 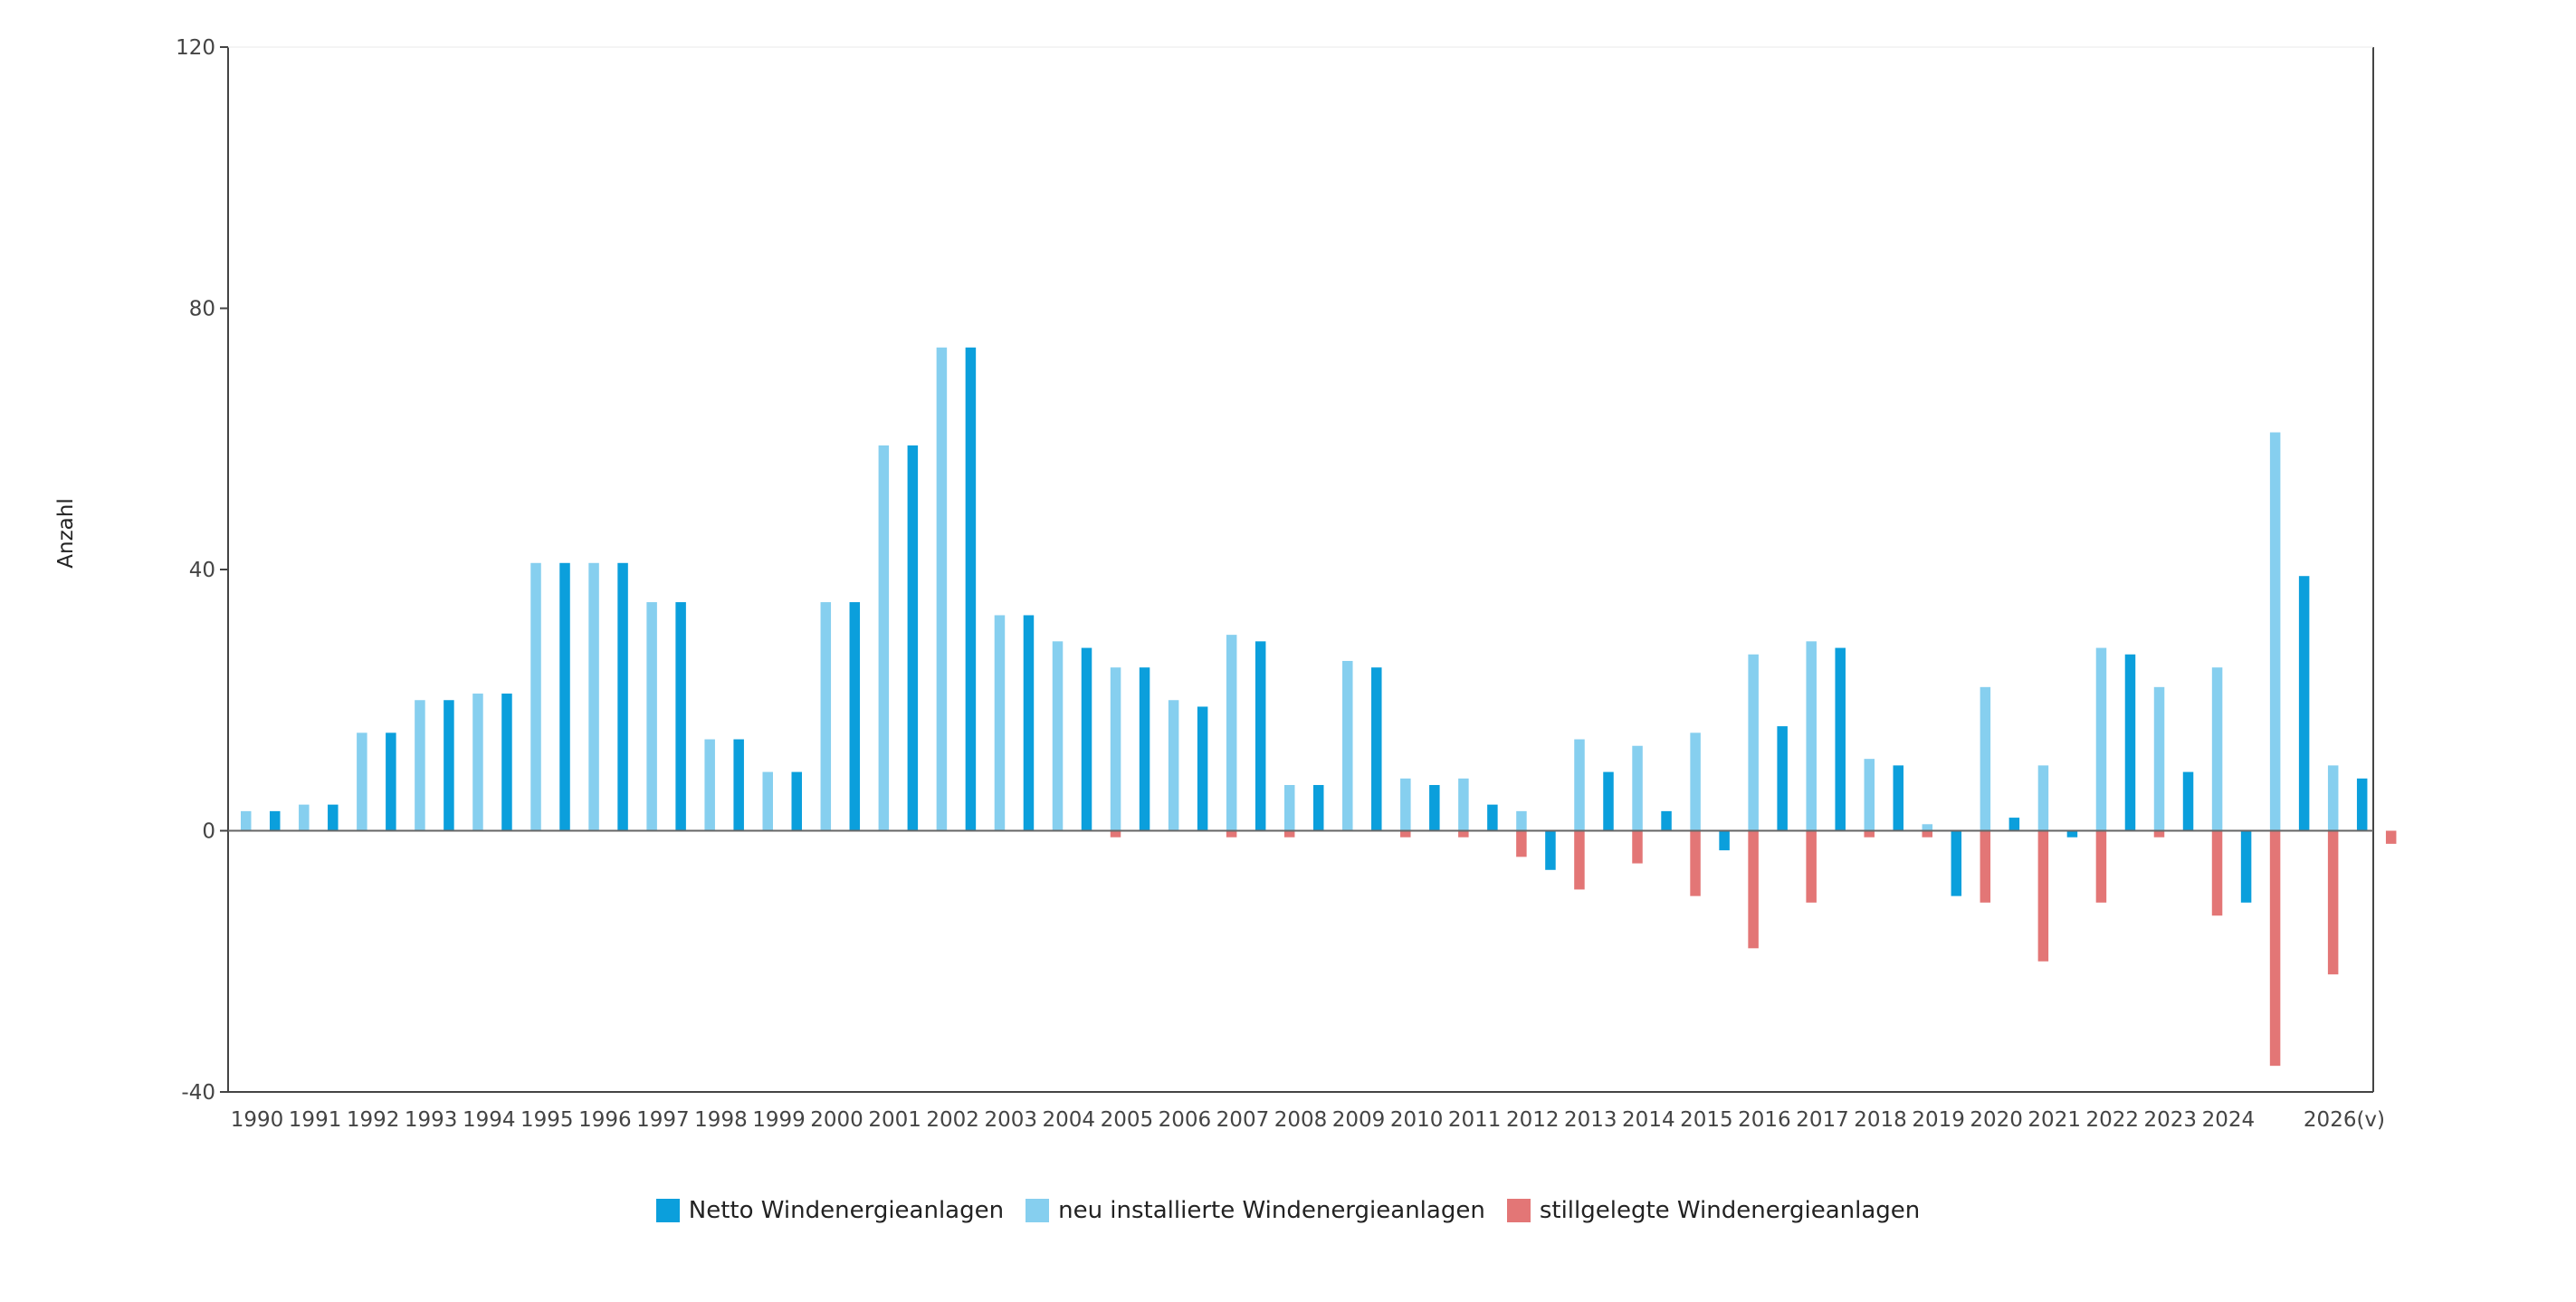 What do you see at coordinates (1765, 1120) in the screenshot?
I see `x-tick-label: 2016` at bounding box center [1765, 1120].